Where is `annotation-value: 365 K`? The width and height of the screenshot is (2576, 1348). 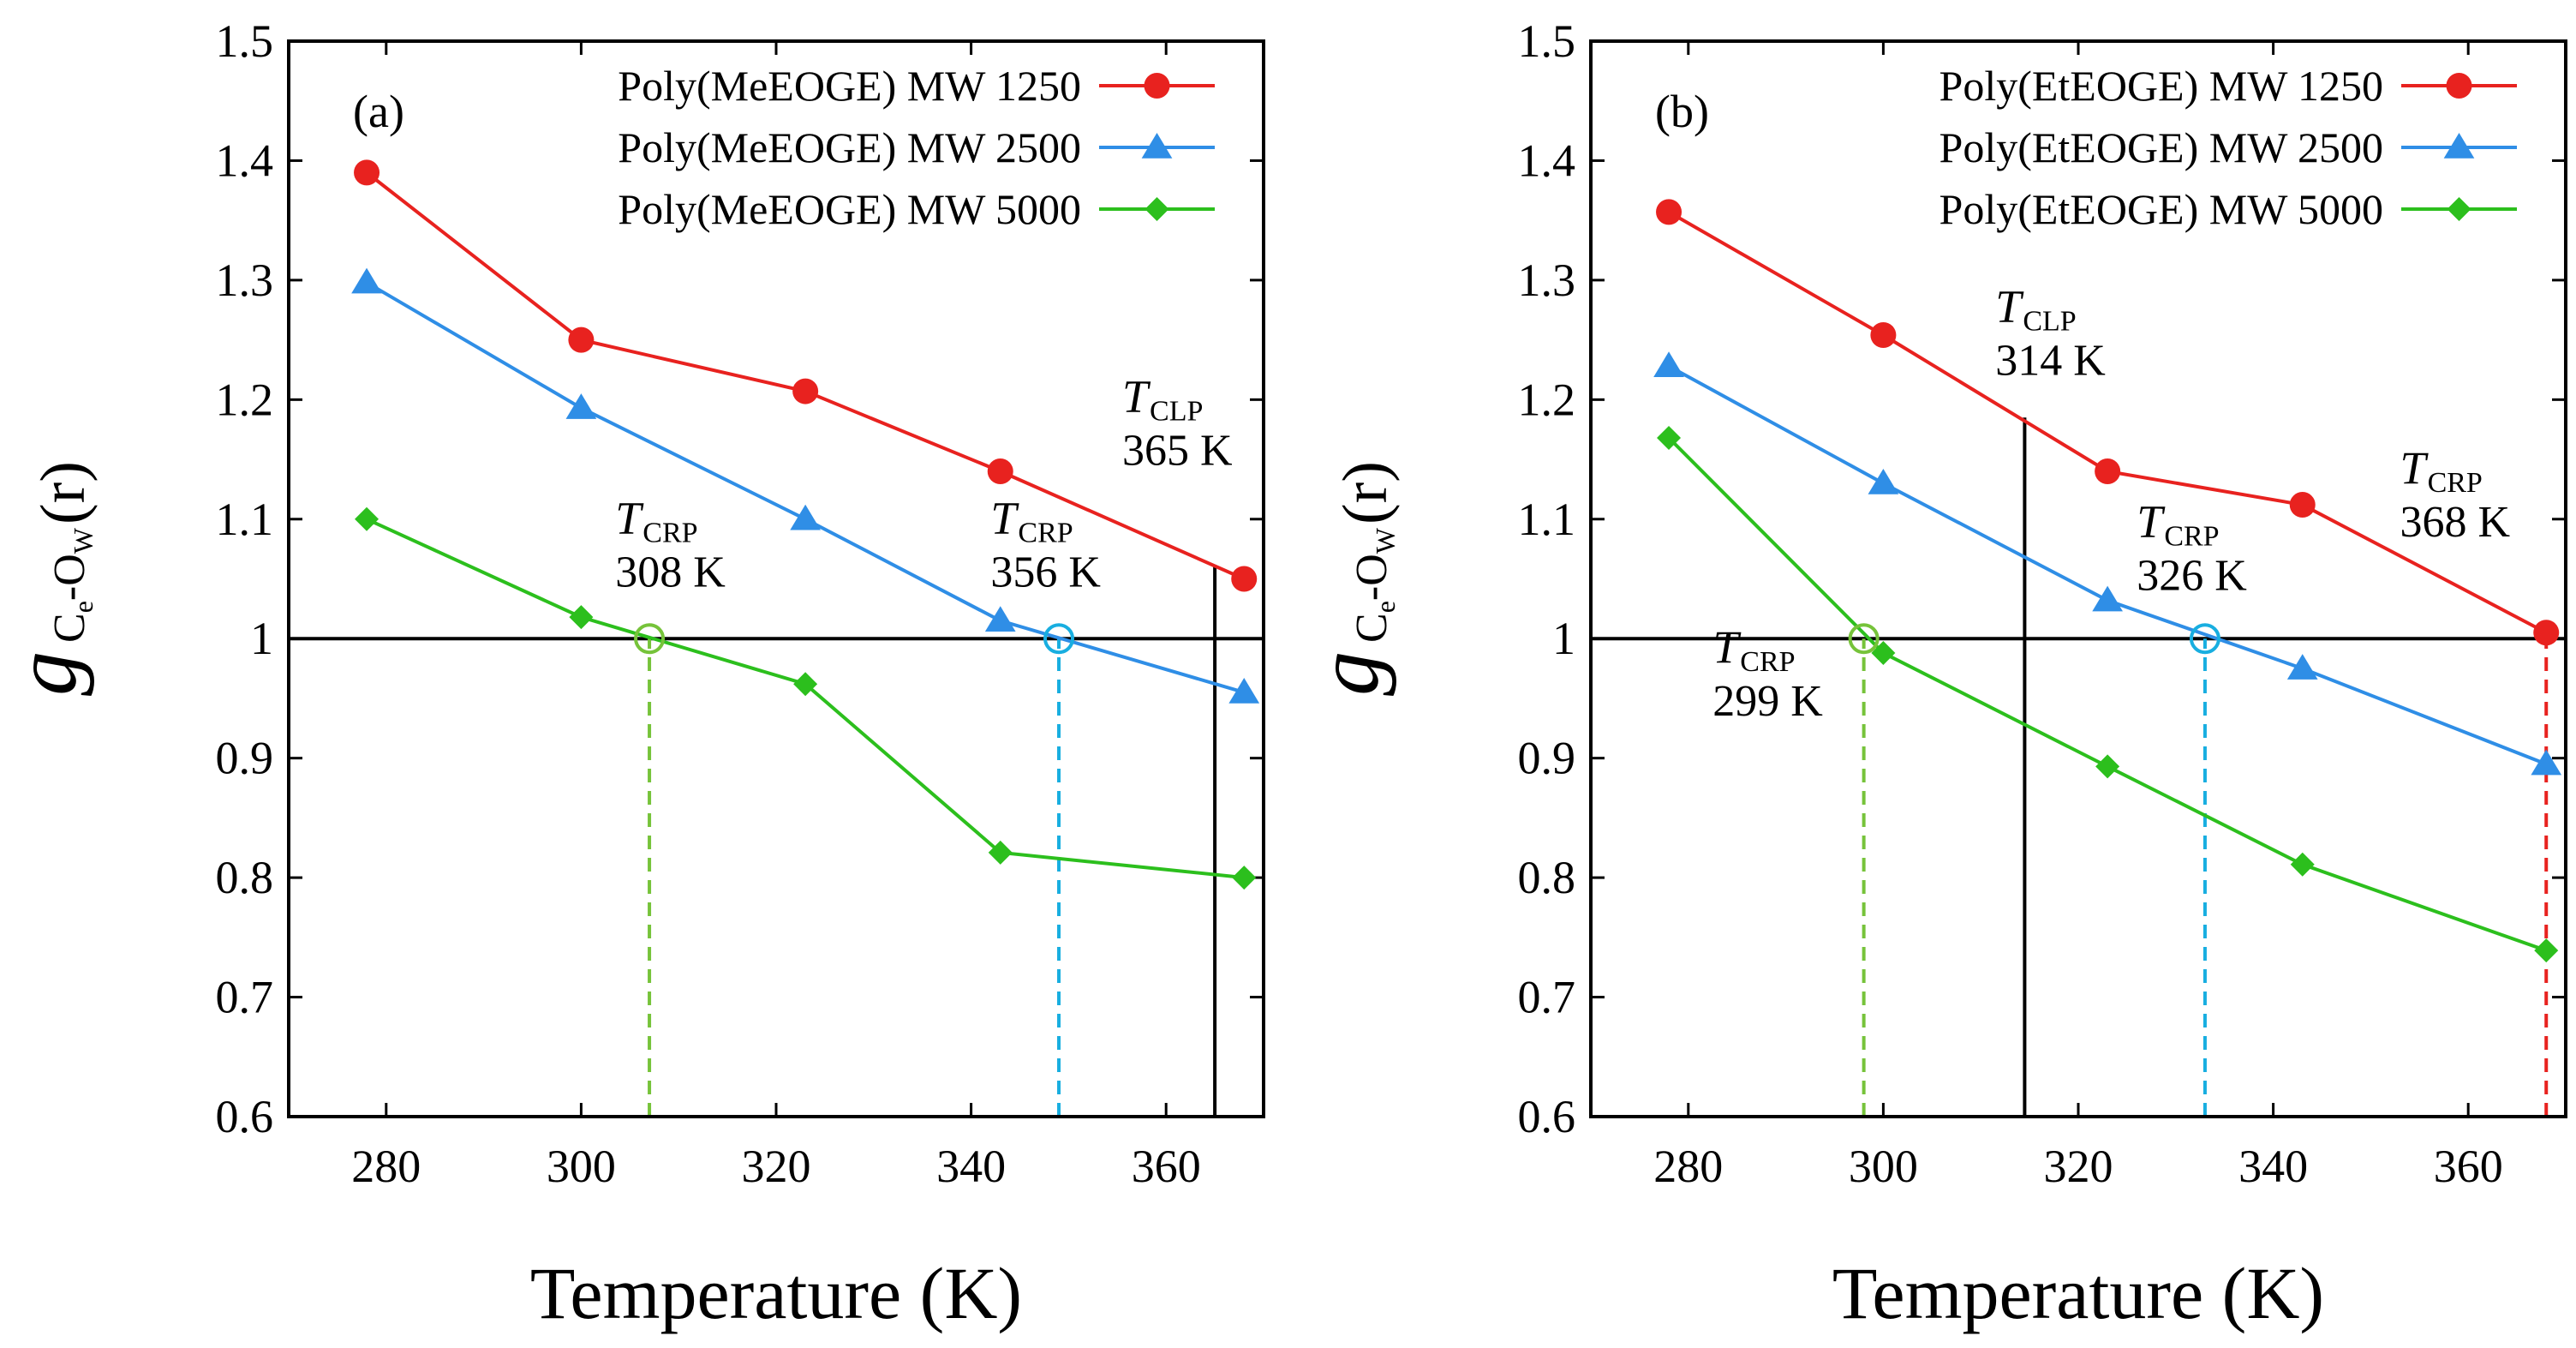
annotation-value: 365 K is located at coordinates (1178, 450).